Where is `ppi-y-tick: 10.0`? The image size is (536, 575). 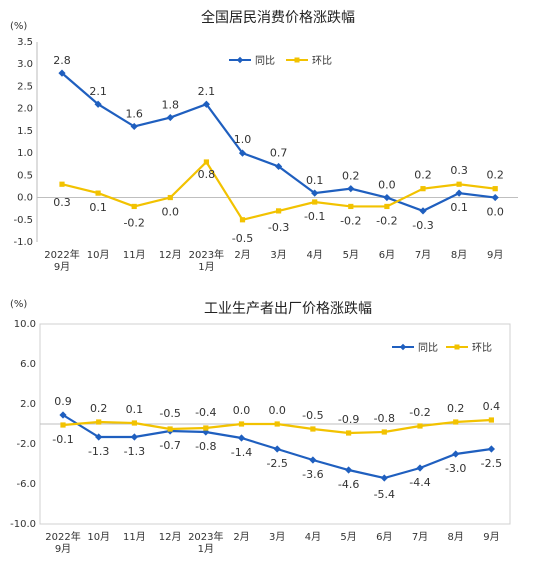 ppi-y-tick: 10.0 is located at coordinates (25, 324).